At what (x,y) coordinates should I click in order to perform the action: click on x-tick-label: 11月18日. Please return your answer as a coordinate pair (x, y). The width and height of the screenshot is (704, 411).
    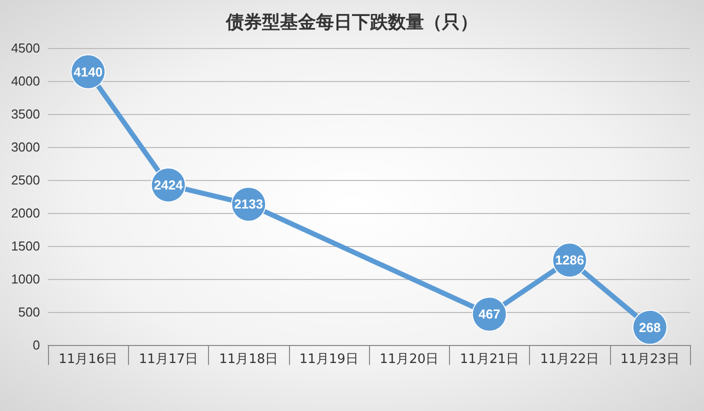
    Looking at the image, I should click on (248, 359).